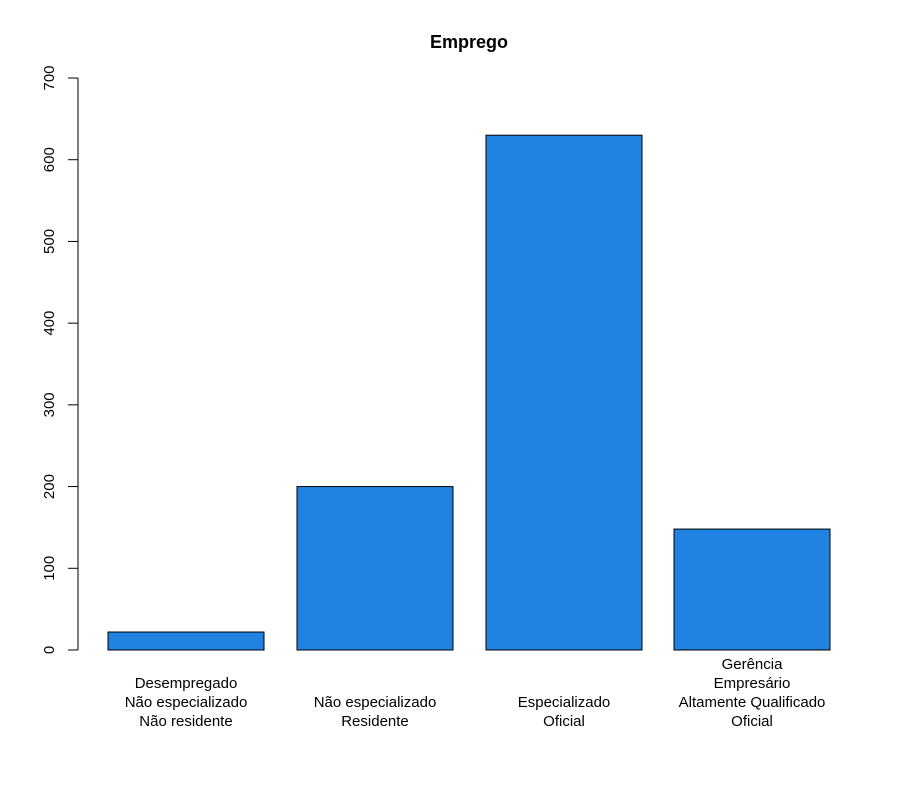  What do you see at coordinates (49, 323) in the screenshot?
I see `y-tick-label: 400` at bounding box center [49, 323].